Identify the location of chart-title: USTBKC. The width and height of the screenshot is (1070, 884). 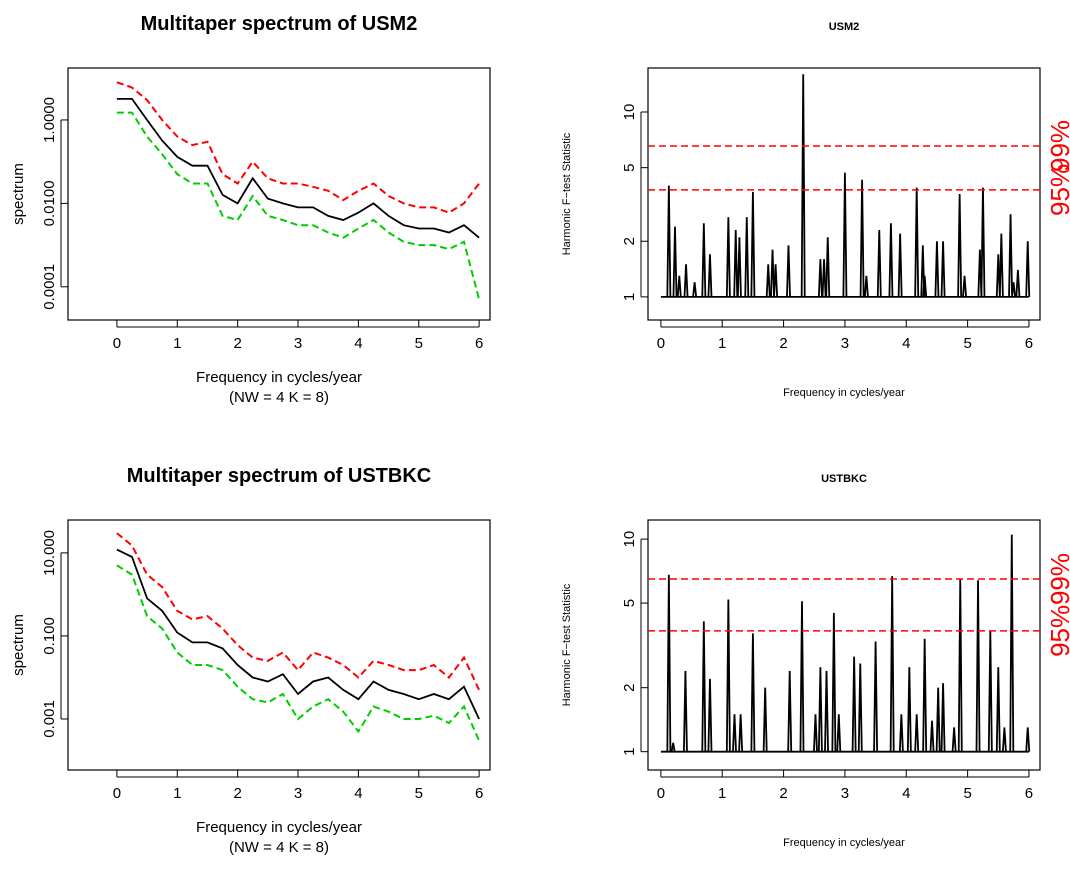
(844, 479).